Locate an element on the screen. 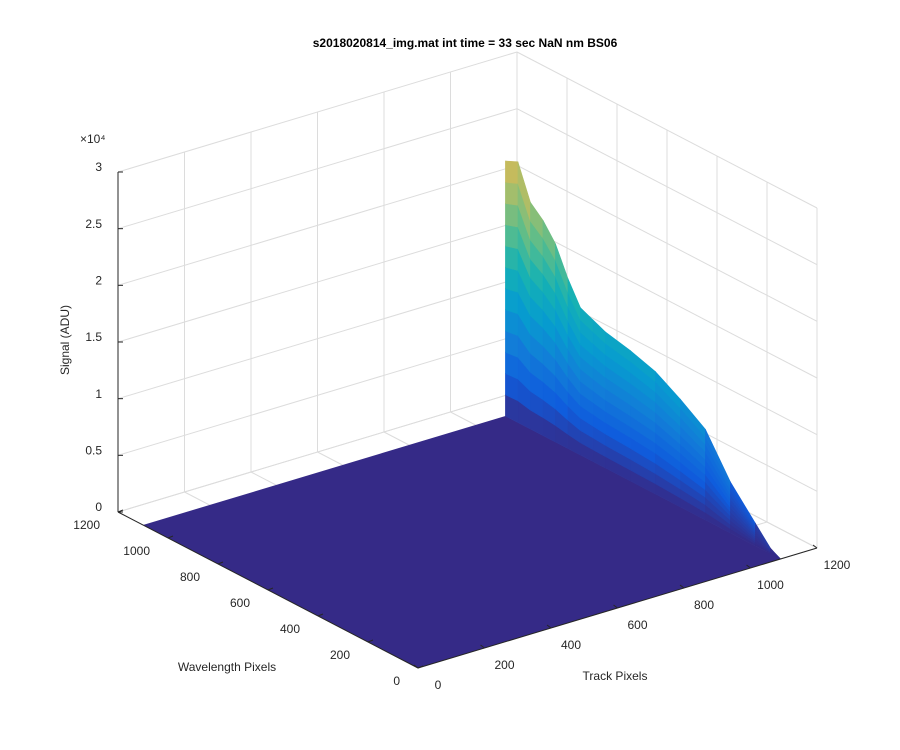 The image size is (900, 750). y-tick-label: 1200 is located at coordinates (86, 525).